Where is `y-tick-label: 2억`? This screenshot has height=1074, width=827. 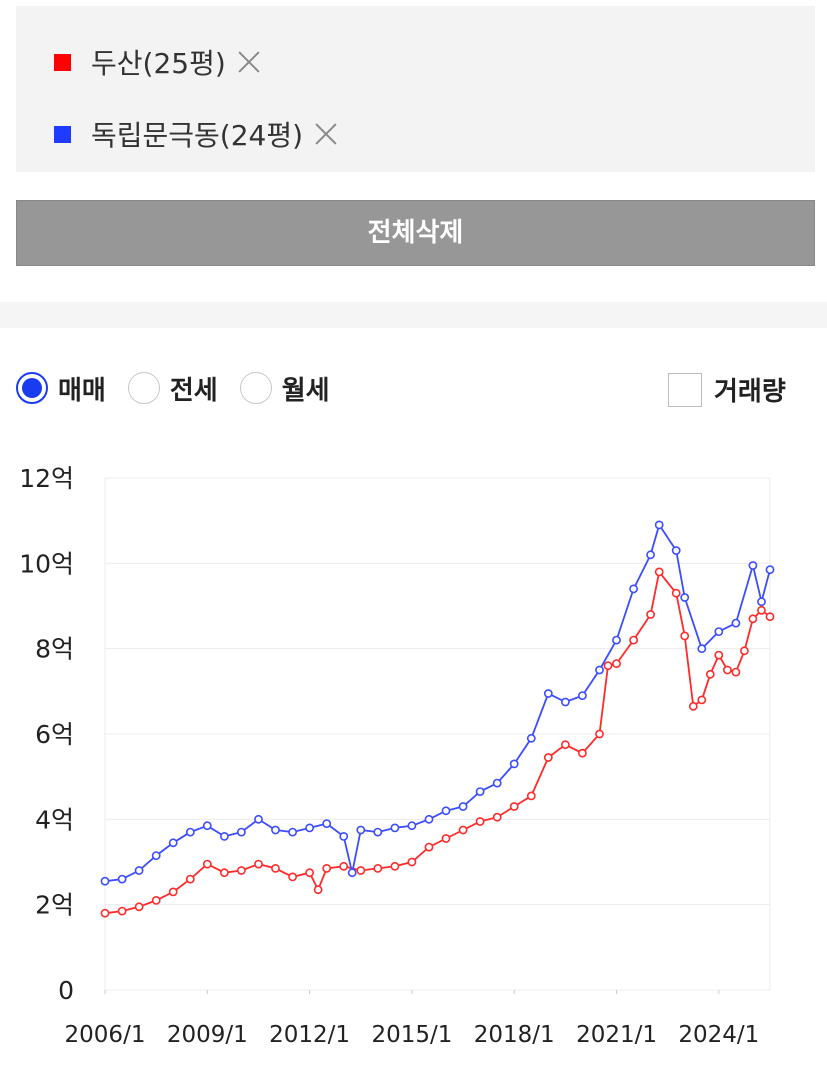 y-tick-label: 2억 is located at coordinates (54, 905).